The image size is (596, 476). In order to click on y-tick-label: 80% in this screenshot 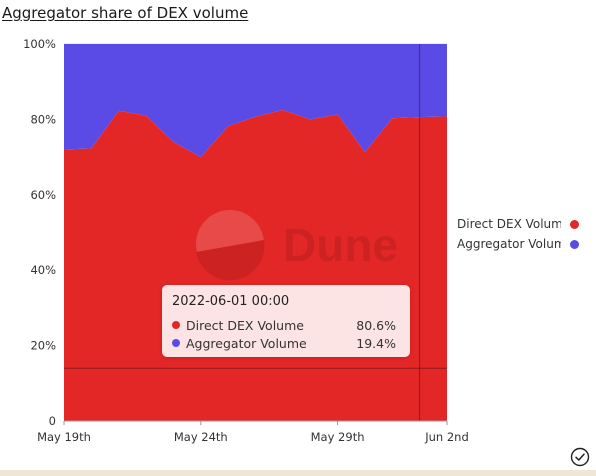, I will do `click(43, 119)`.